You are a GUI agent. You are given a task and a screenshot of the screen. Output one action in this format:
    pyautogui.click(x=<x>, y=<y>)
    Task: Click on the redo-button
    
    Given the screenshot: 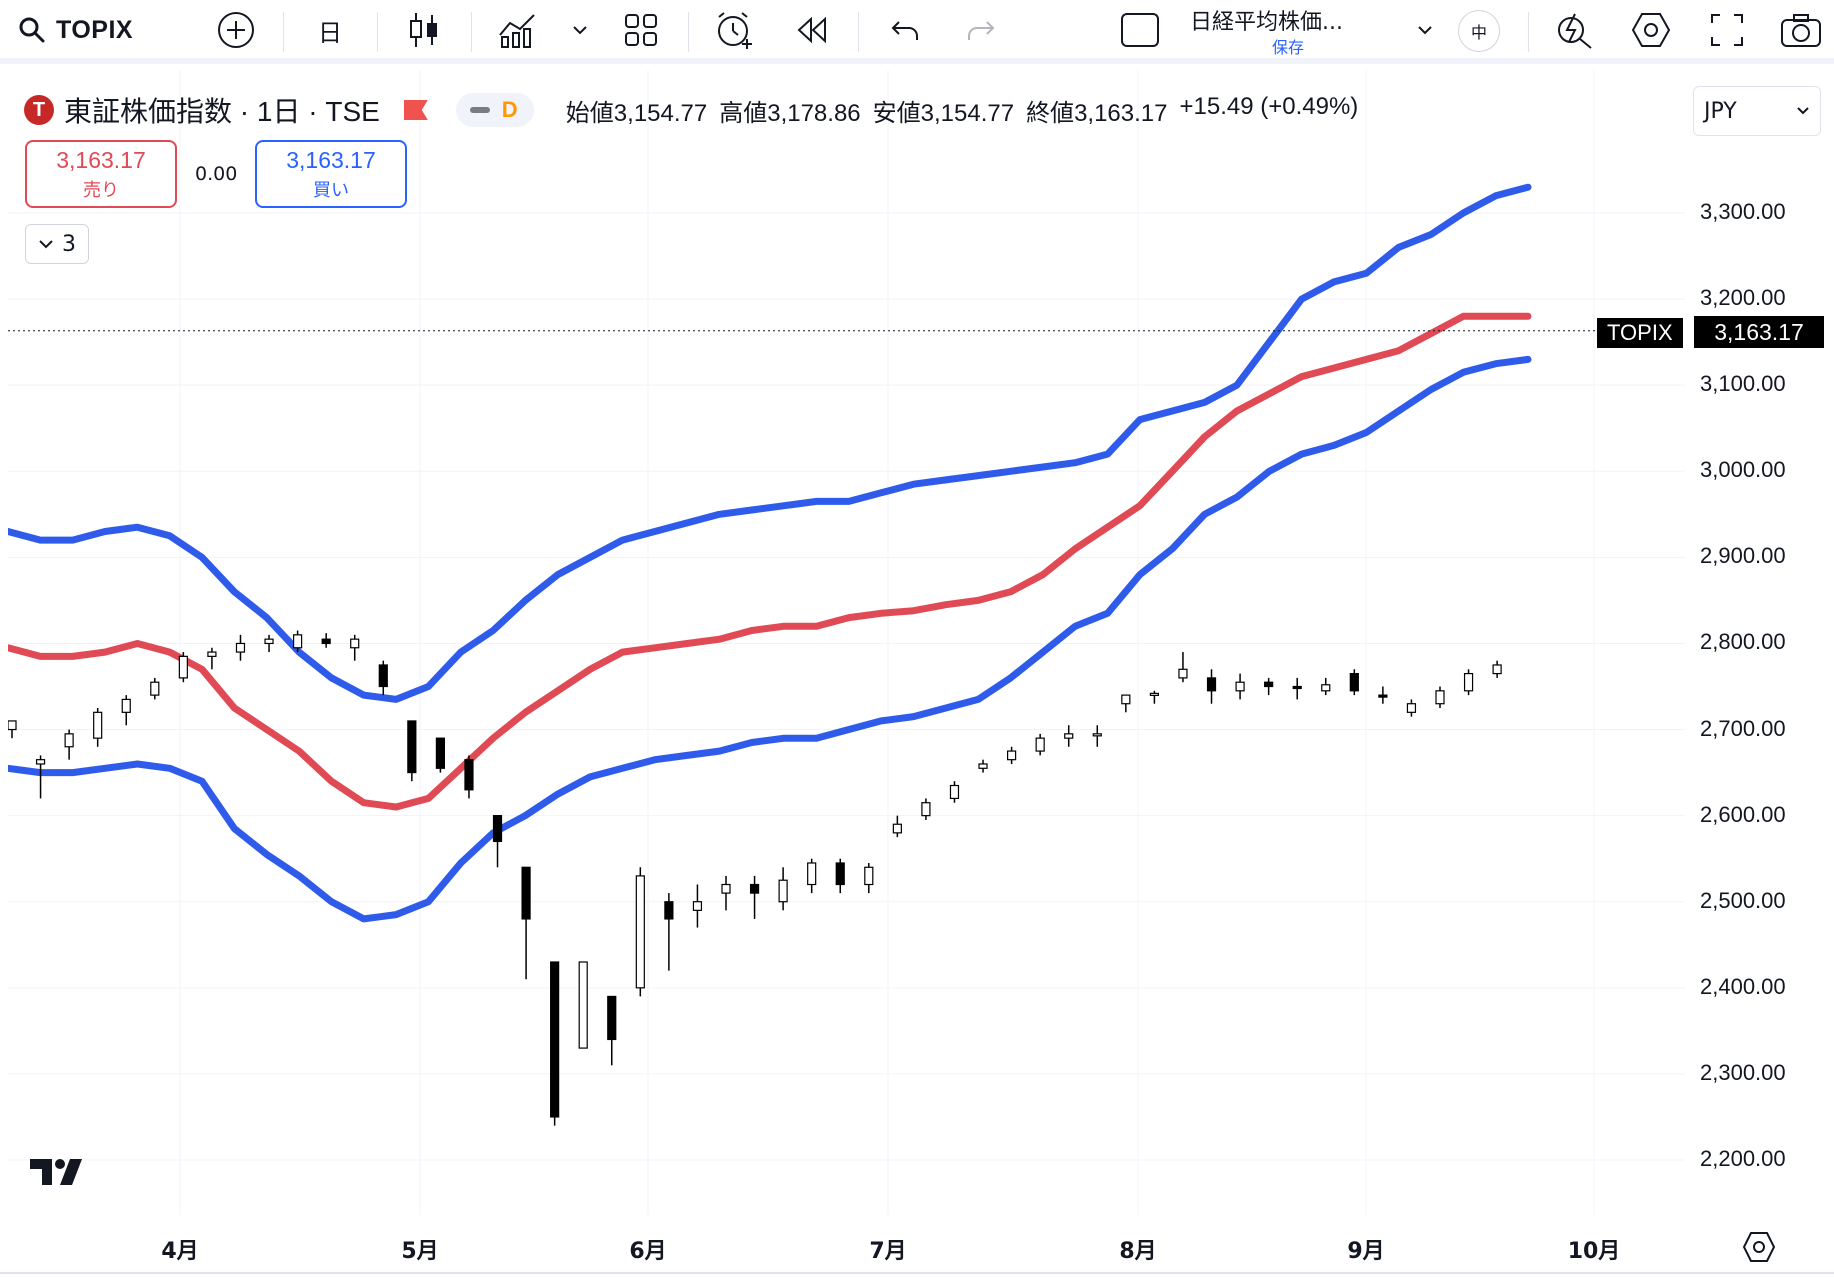 What is the action you would take?
    pyautogui.click(x=981, y=30)
    